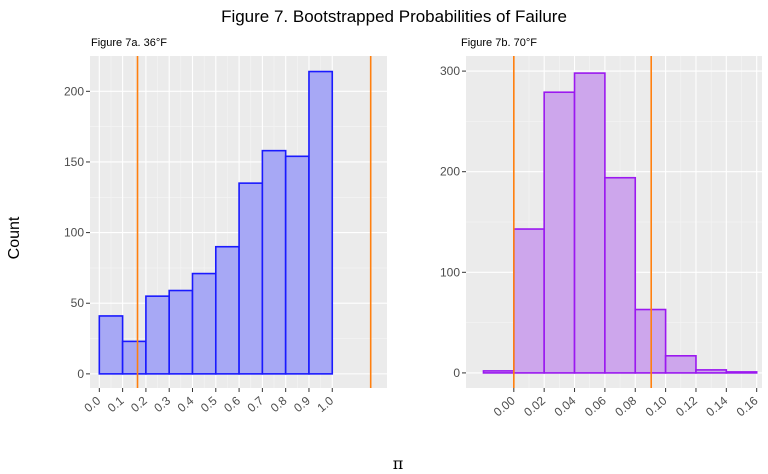 The width and height of the screenshot is (768, 474). What do you see at coordinates (325, 404) in the screenshot?
I see `x-tick-label: 1.0` at bounding box center [325, 404].